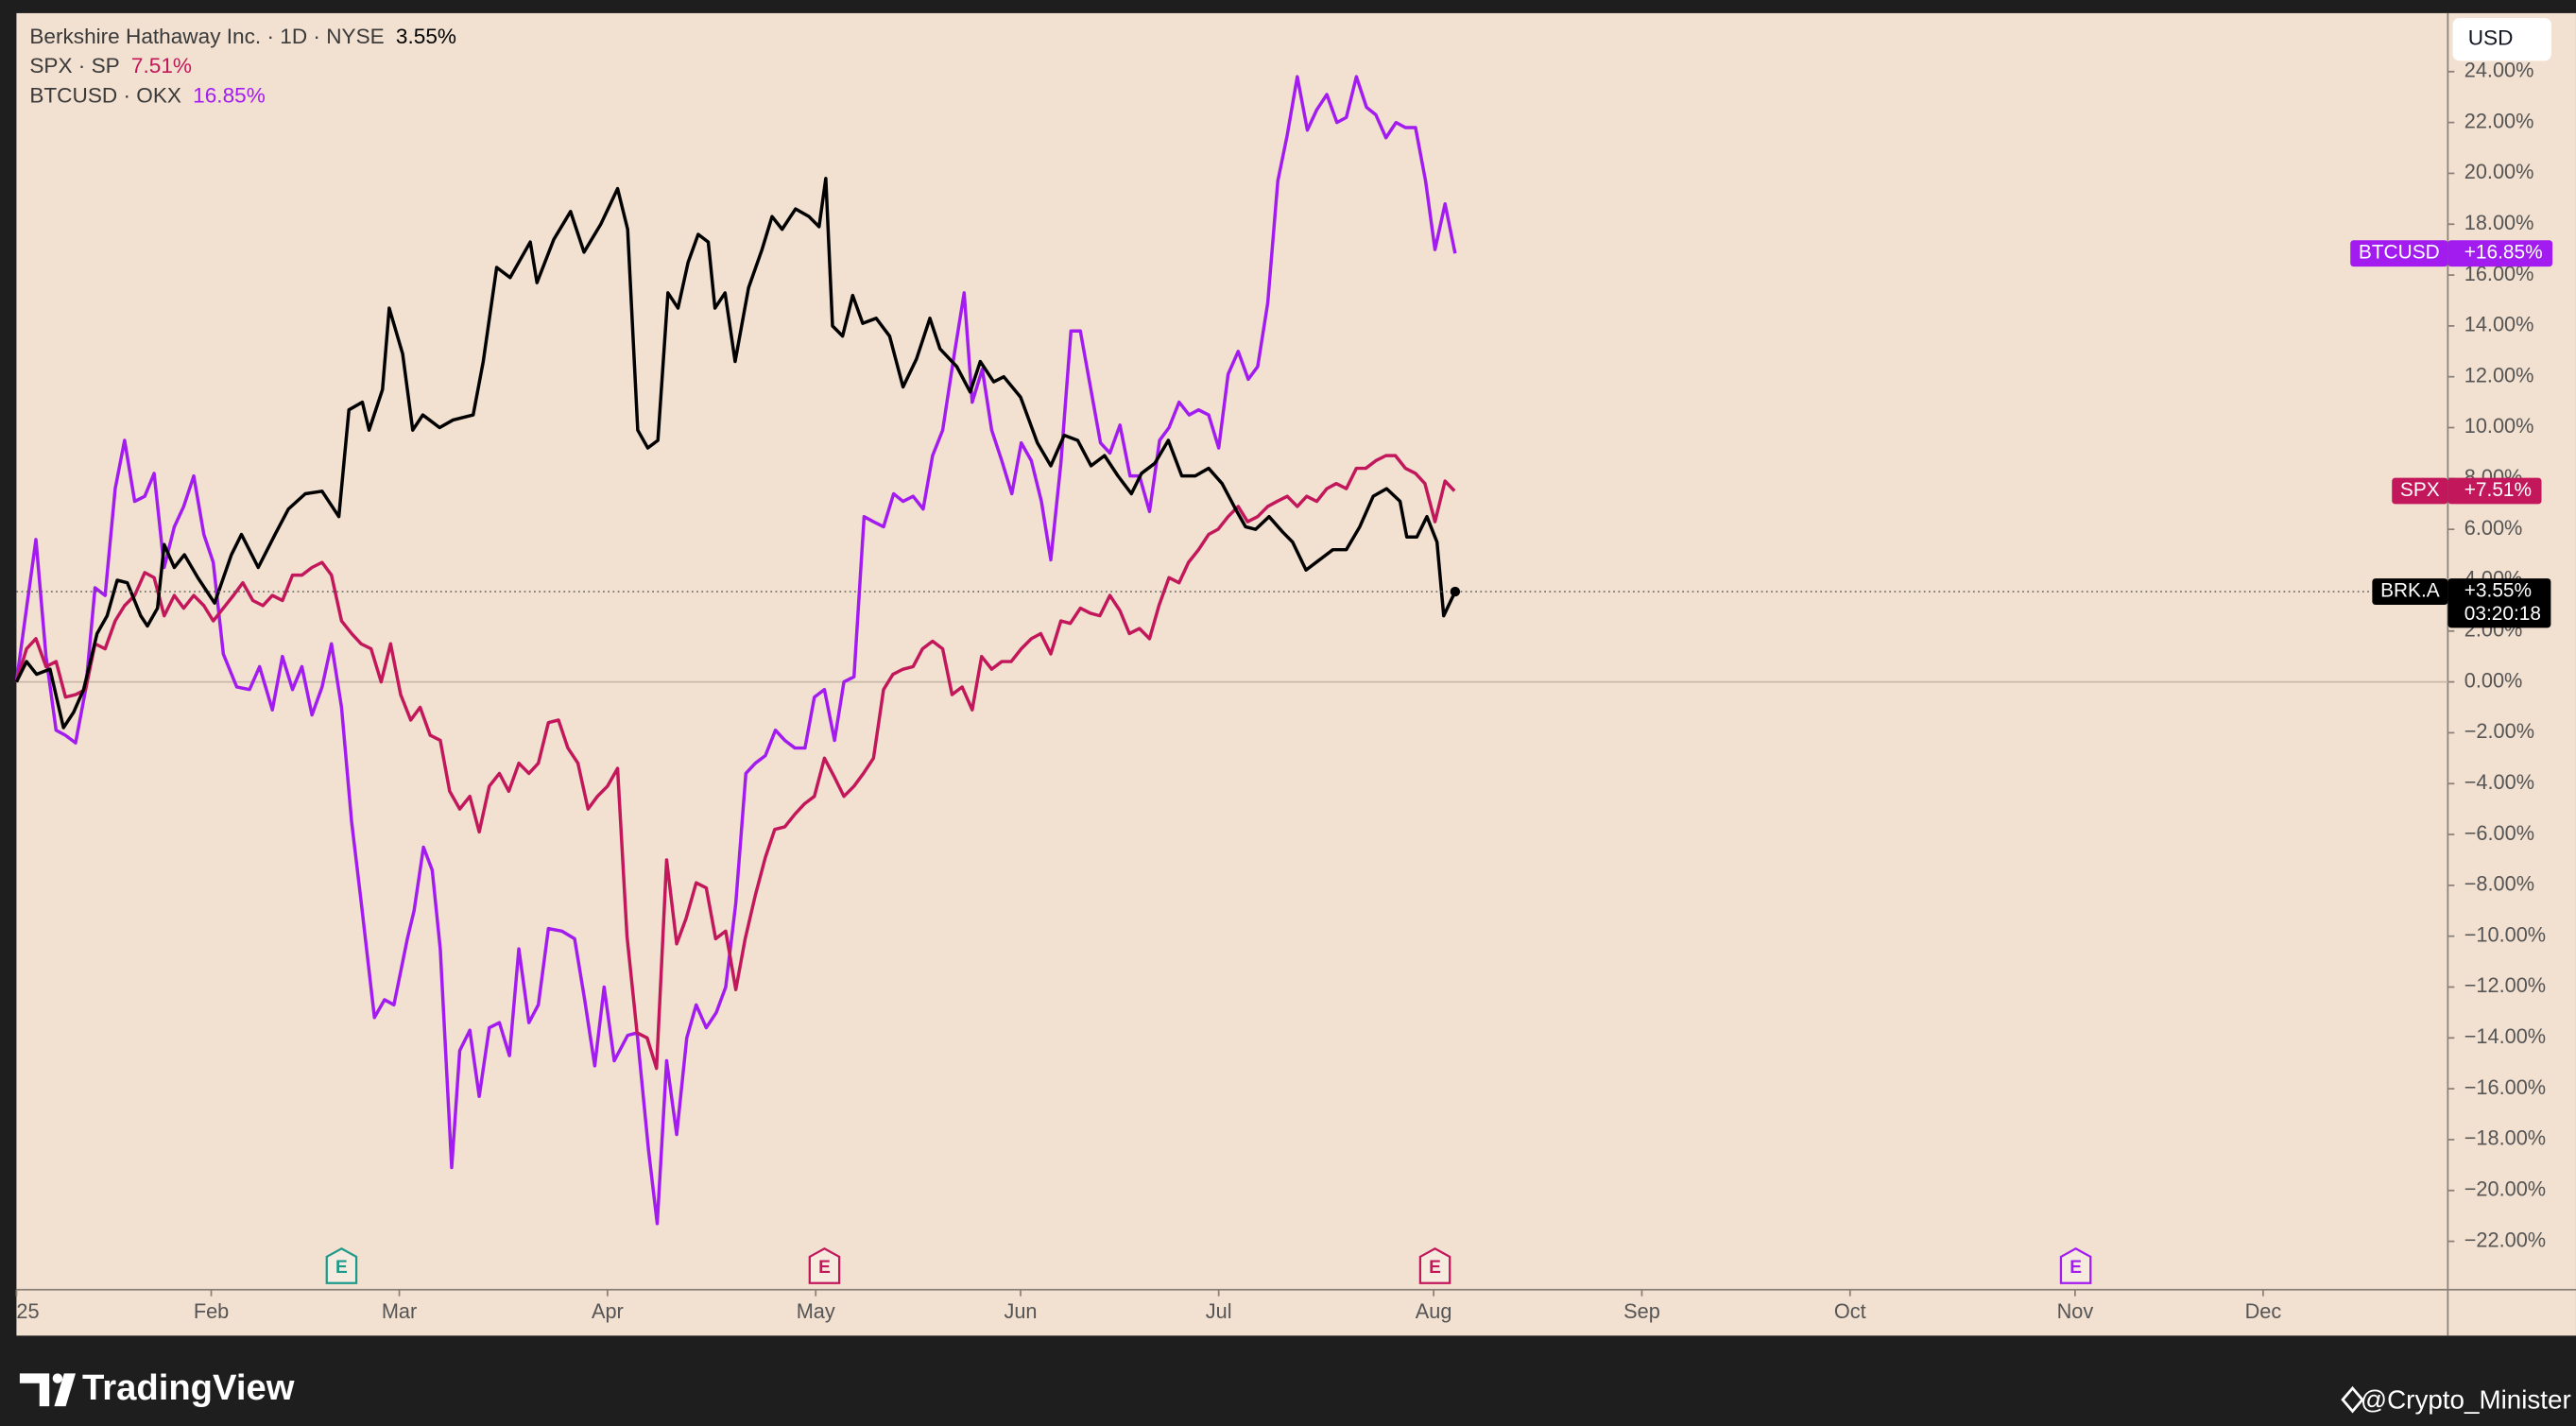 This screenshot has width=2576, height=1426. I want to click on y-tick-label: 12.00%, so click(2499, 375).